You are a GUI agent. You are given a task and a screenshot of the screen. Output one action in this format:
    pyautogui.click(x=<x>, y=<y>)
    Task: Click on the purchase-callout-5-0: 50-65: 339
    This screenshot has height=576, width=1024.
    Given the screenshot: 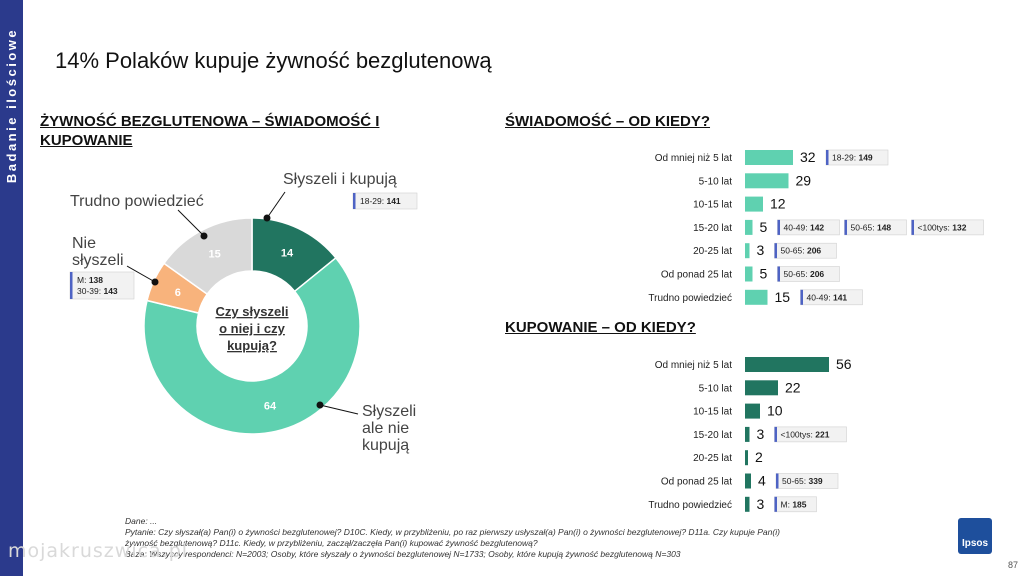 What is the action you would take?
    pyautogui.click(x=807, y=481)
    